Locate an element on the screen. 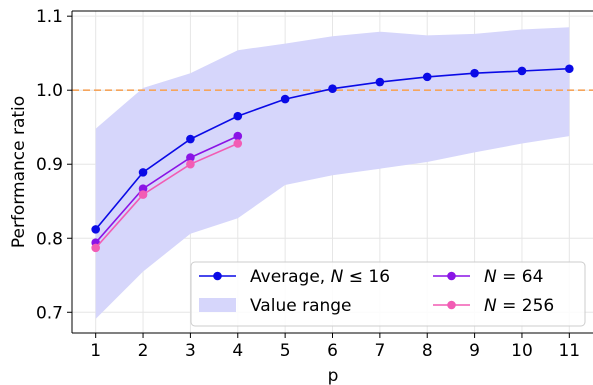  legend-label: N = 64 is located at coordinates (513, 277).